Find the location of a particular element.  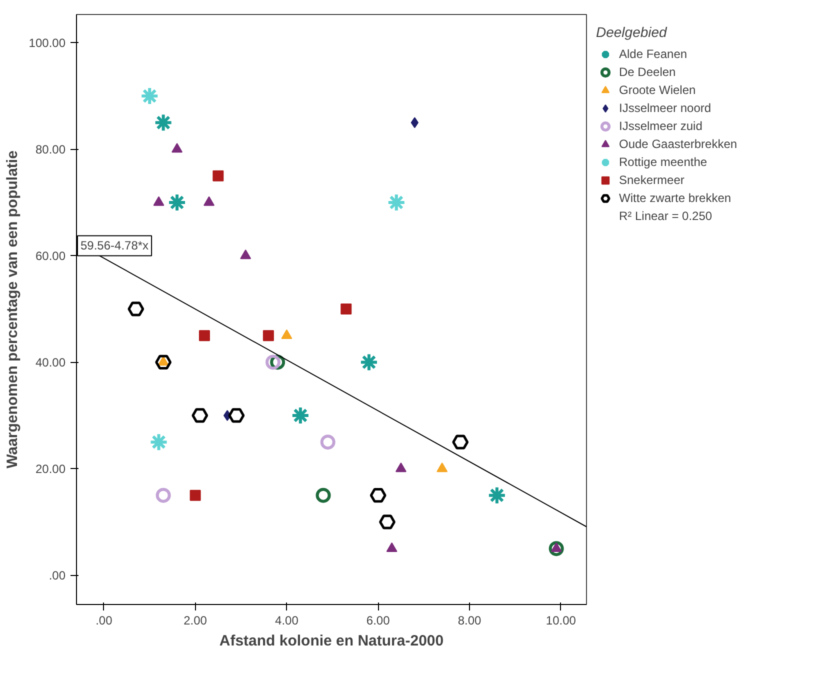

legend-label: Witte zwarte brekken is located at coordinates (675, 198).